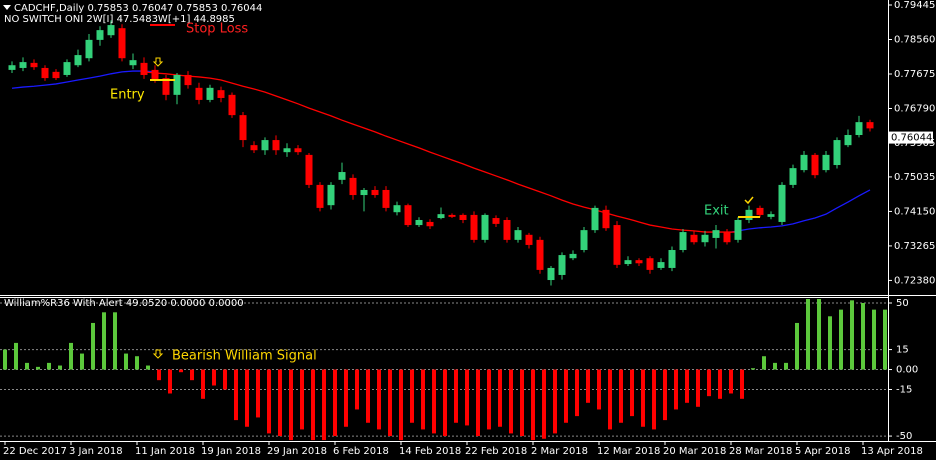 This screenshot has height=460, width=936. What do you see at coordinates (760, 451) in the screenshot?
I see `x-tick-label: 28 Mar 2018` at bounding box center [760, 451].